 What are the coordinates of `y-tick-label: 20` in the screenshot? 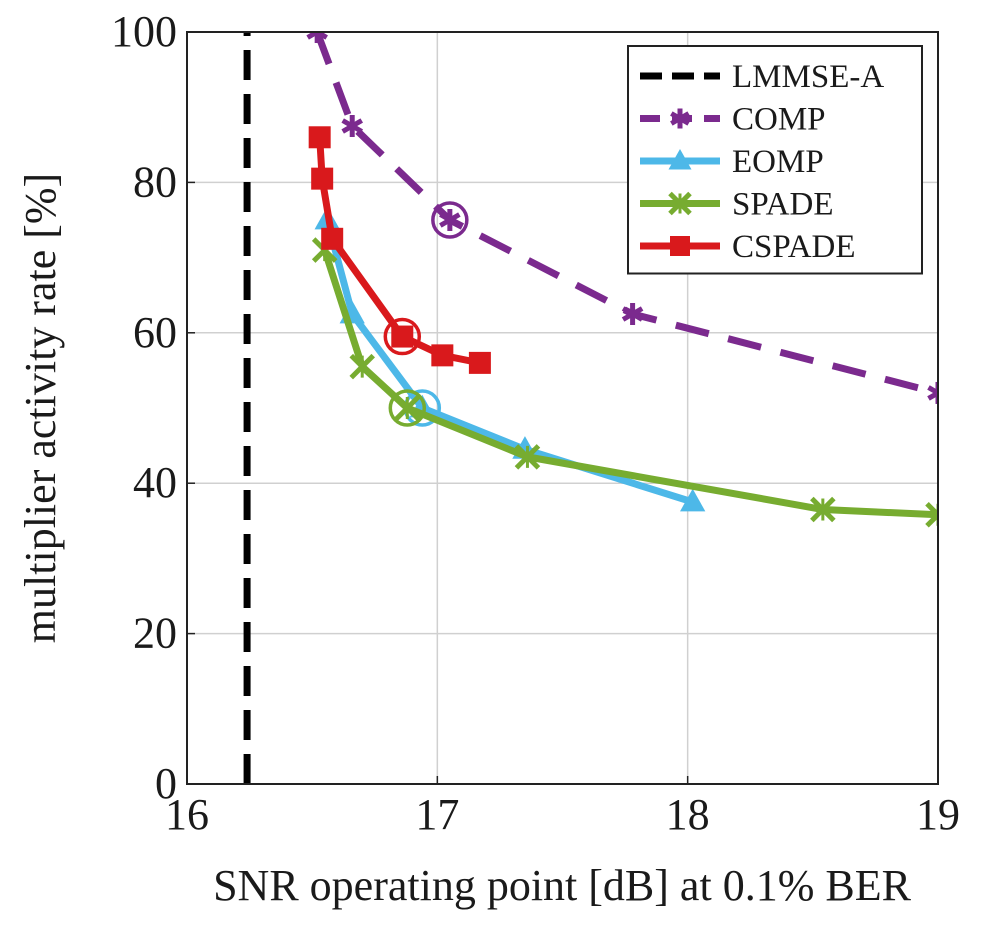 It's located at (155, 633).